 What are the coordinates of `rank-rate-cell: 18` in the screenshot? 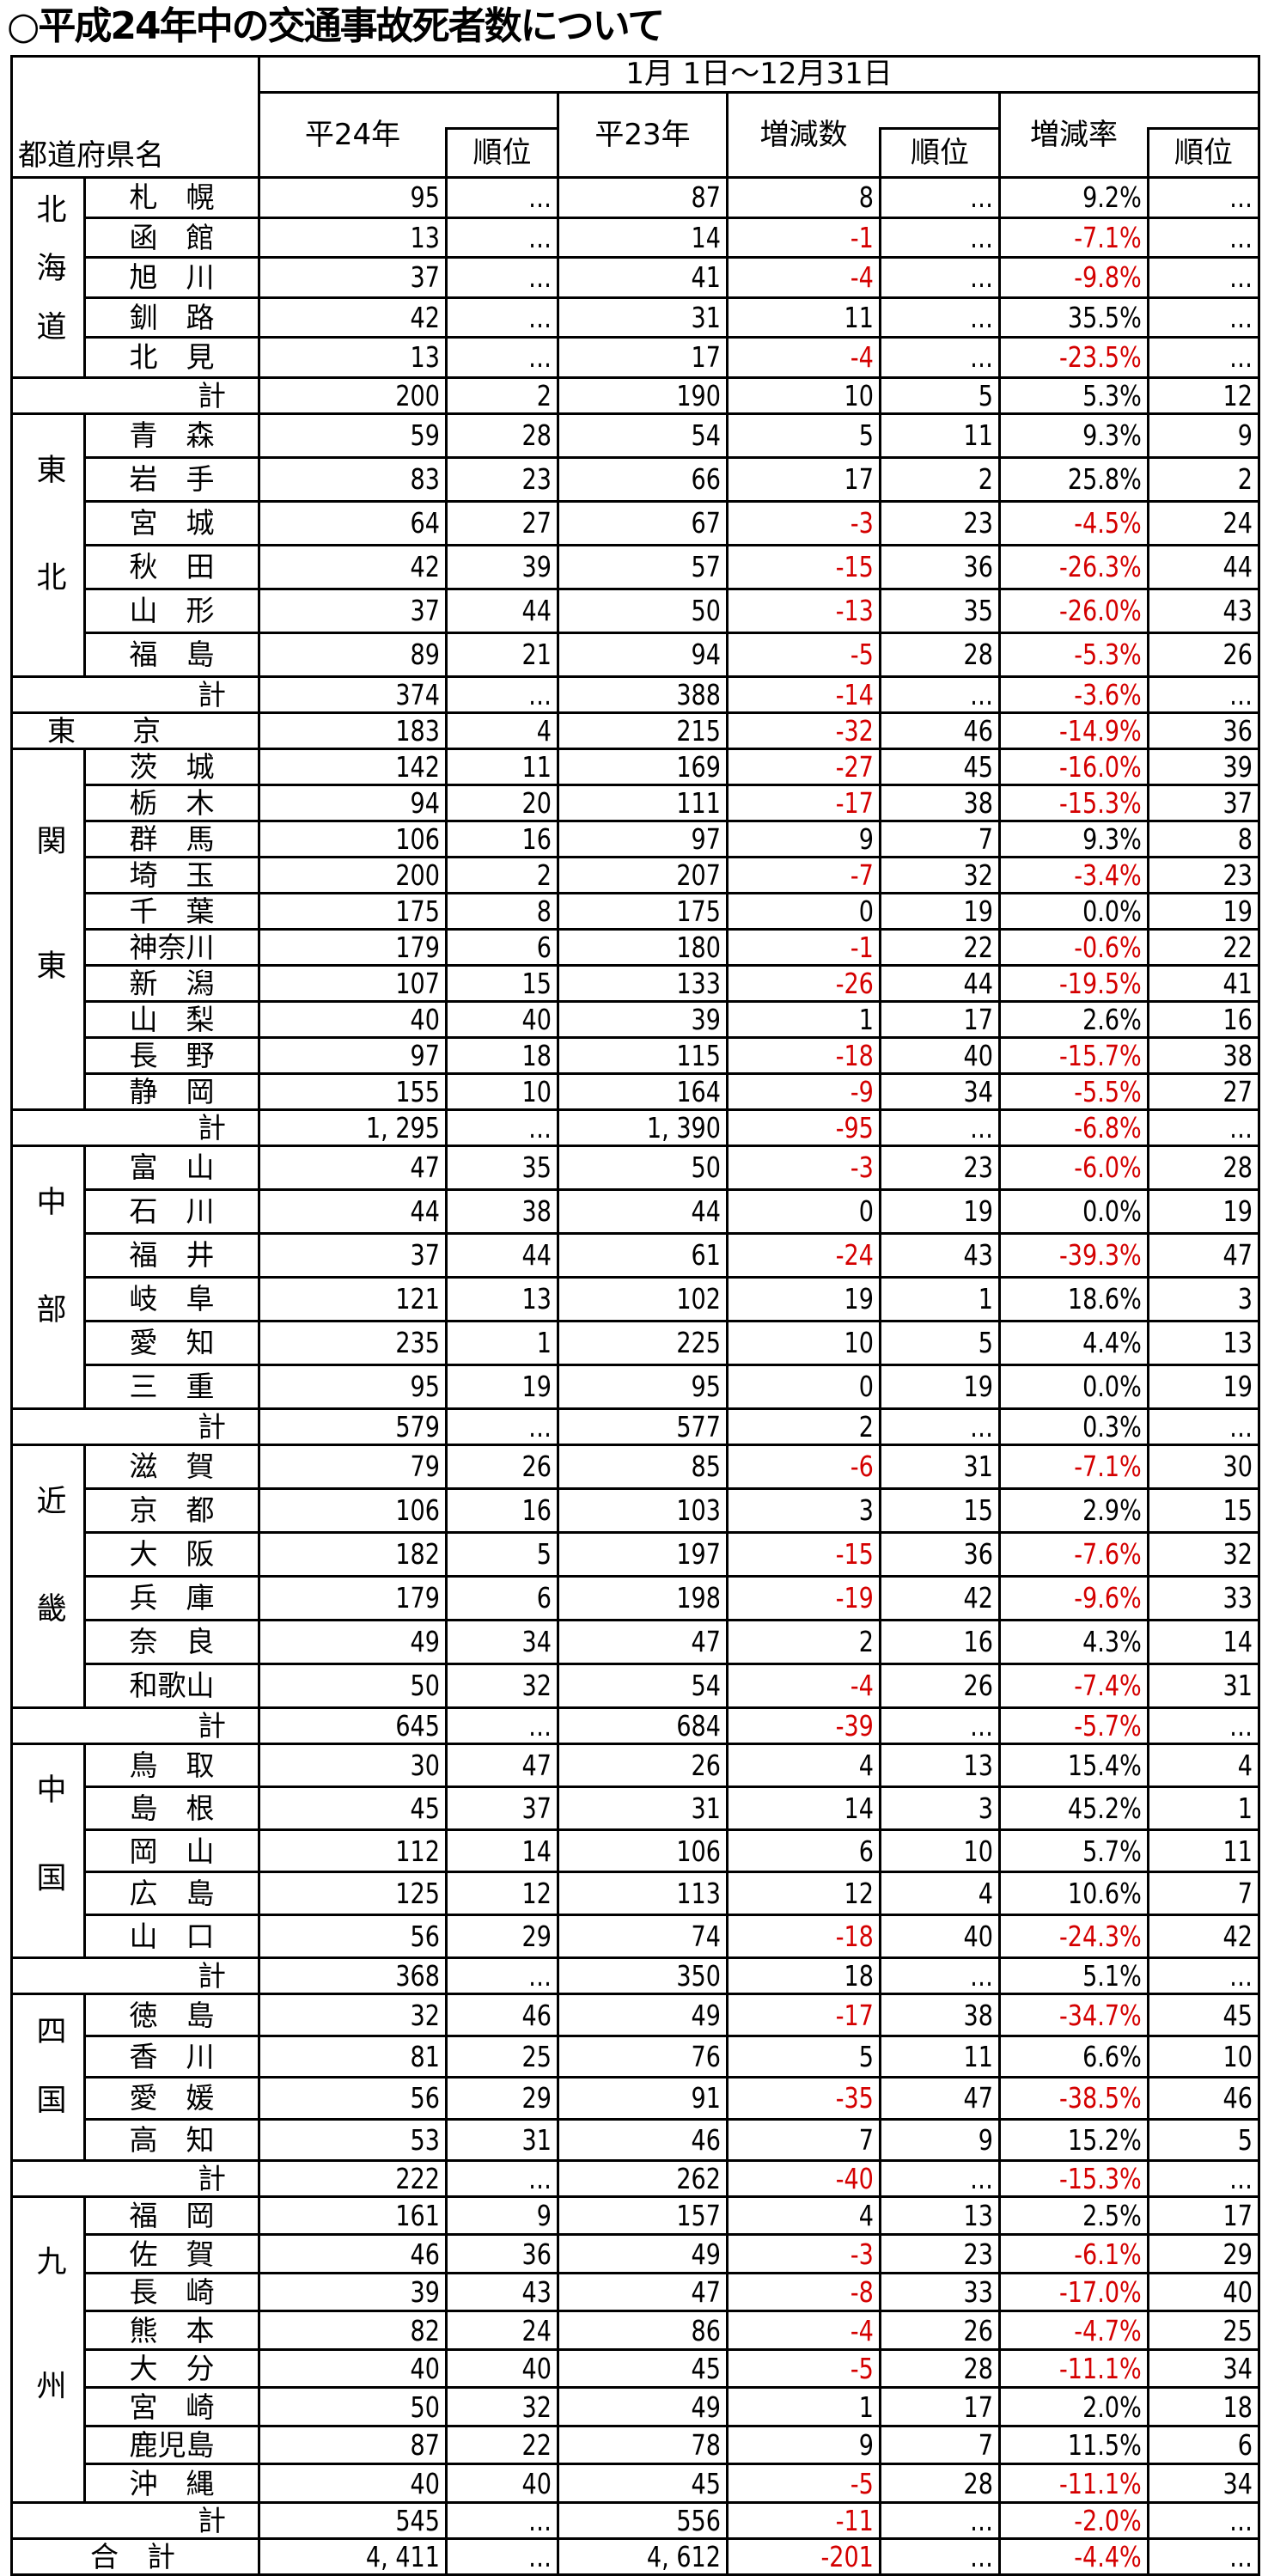 It's located at (1204, 2406).